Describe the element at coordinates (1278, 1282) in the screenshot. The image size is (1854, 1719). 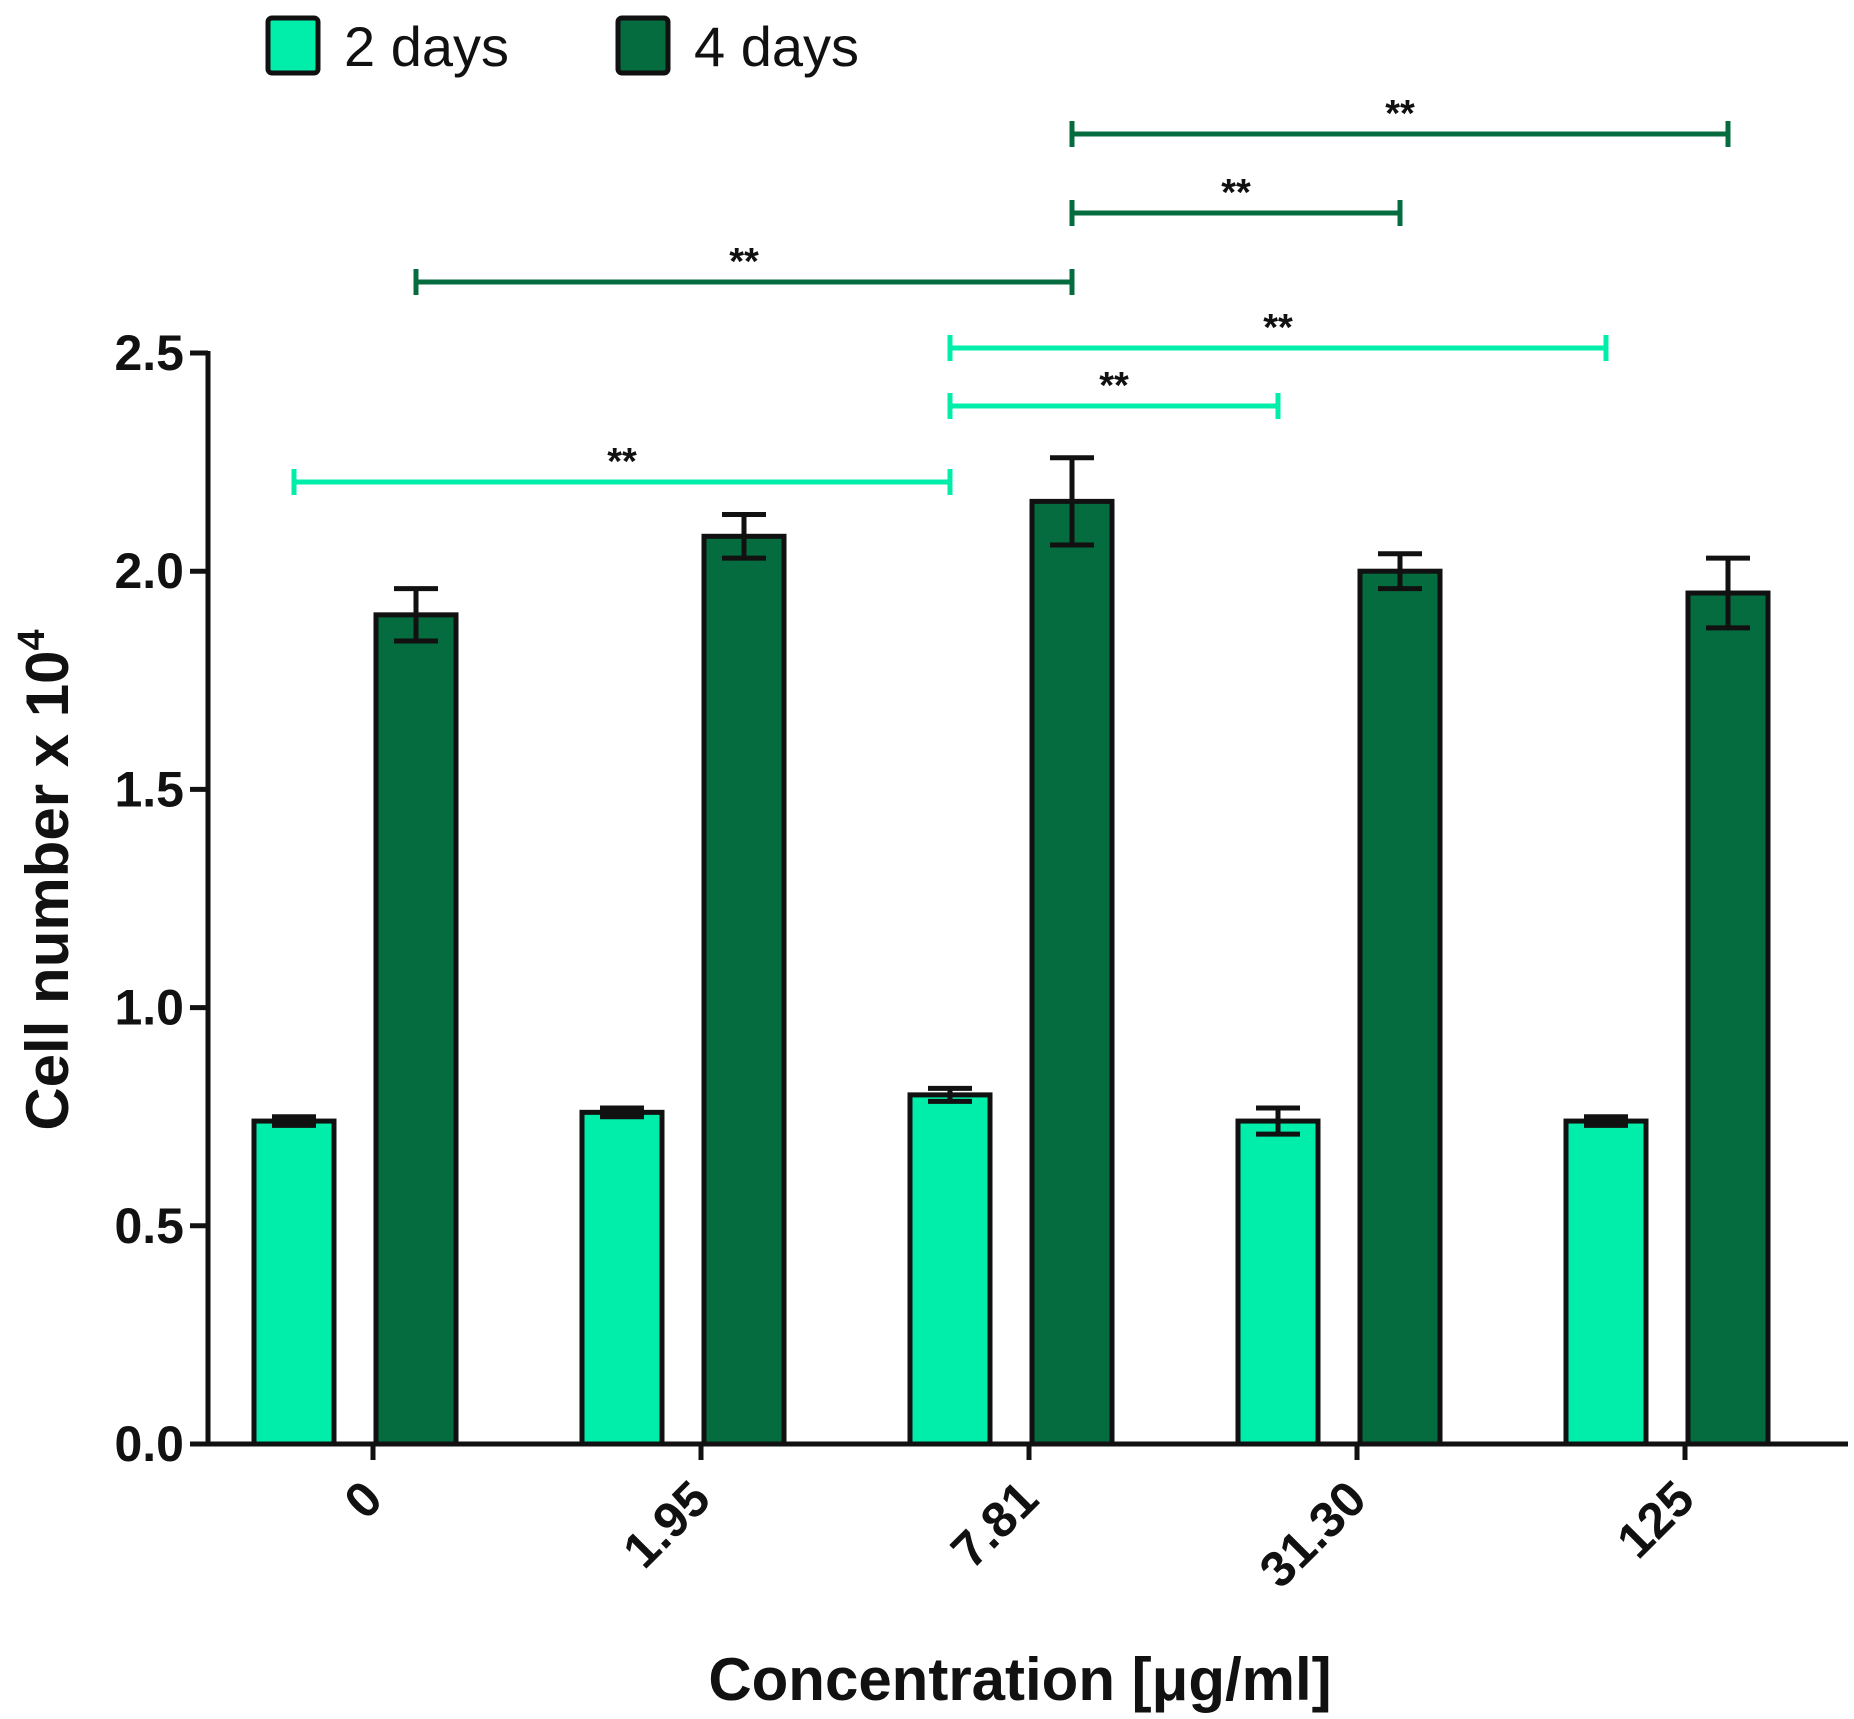
I see `bar-2-days-31.30` at that location.